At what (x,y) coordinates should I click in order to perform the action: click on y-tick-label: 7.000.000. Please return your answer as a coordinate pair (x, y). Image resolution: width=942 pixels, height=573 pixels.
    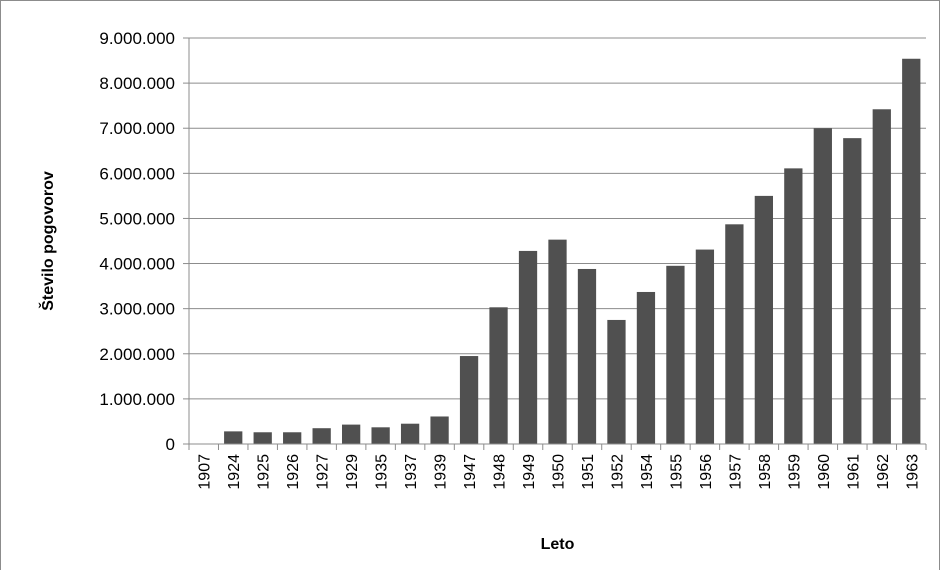
    Looking at the image, I should click on (137, 128).